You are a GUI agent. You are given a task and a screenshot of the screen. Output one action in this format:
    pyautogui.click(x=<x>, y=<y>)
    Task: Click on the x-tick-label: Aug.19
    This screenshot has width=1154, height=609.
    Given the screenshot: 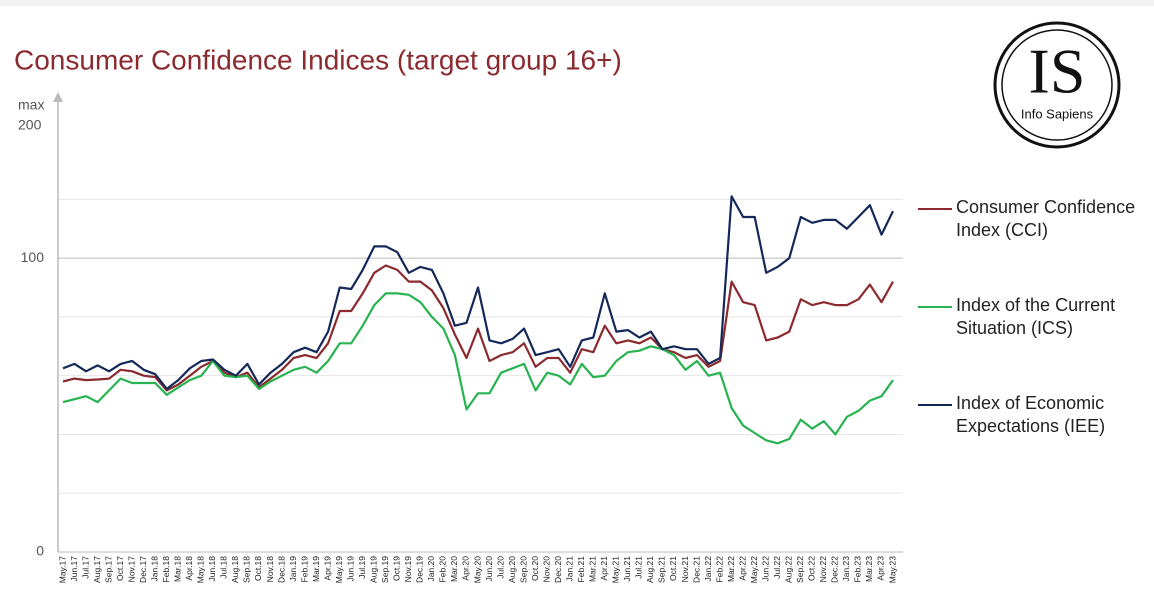 What is the action you would take?
    pyautogui.click(x=374, y=569)
    